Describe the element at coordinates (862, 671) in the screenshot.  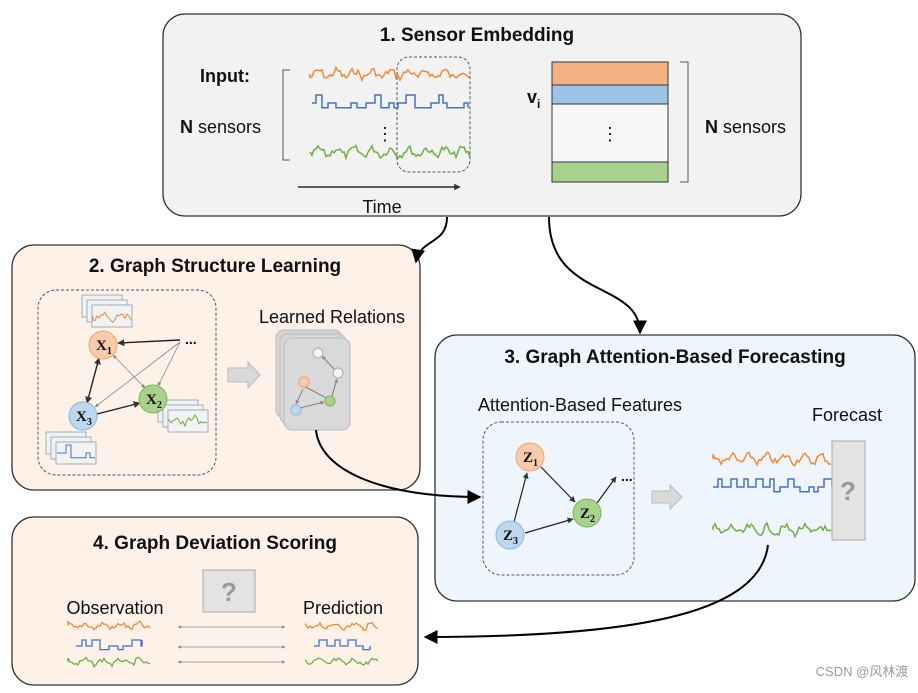
I see `watermark: CSDN @风林渡` at that location.